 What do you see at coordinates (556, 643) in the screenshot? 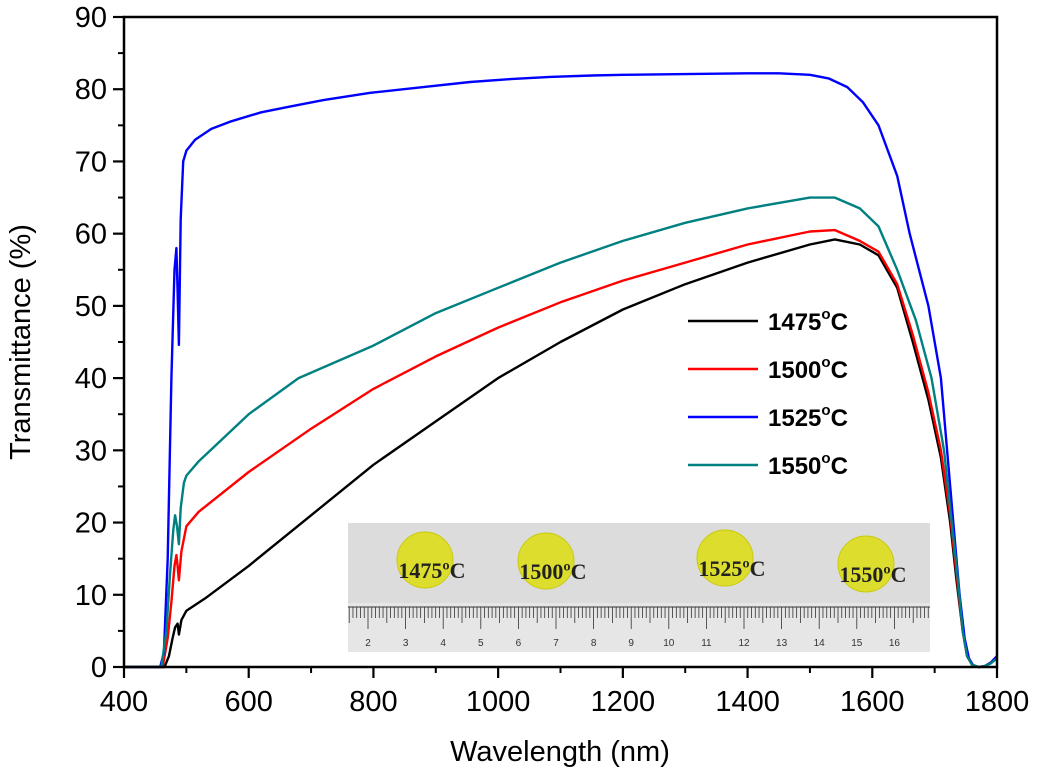
I see `ruler-number: 7` at bounding box center [556, 643].